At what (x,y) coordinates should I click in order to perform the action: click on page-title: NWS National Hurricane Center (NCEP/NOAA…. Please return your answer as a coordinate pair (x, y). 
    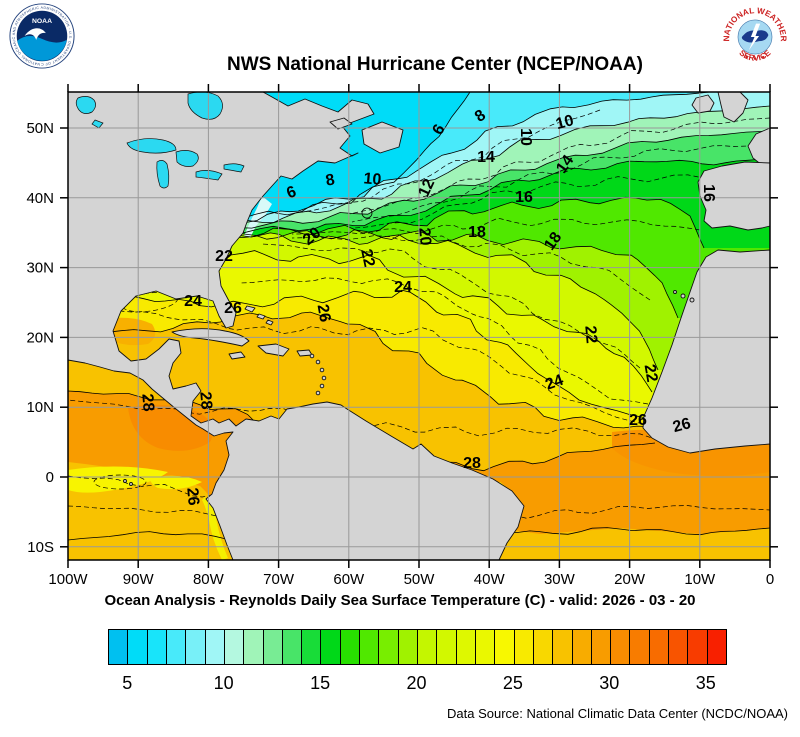
    Looking at the image, I should click on (435, 64).